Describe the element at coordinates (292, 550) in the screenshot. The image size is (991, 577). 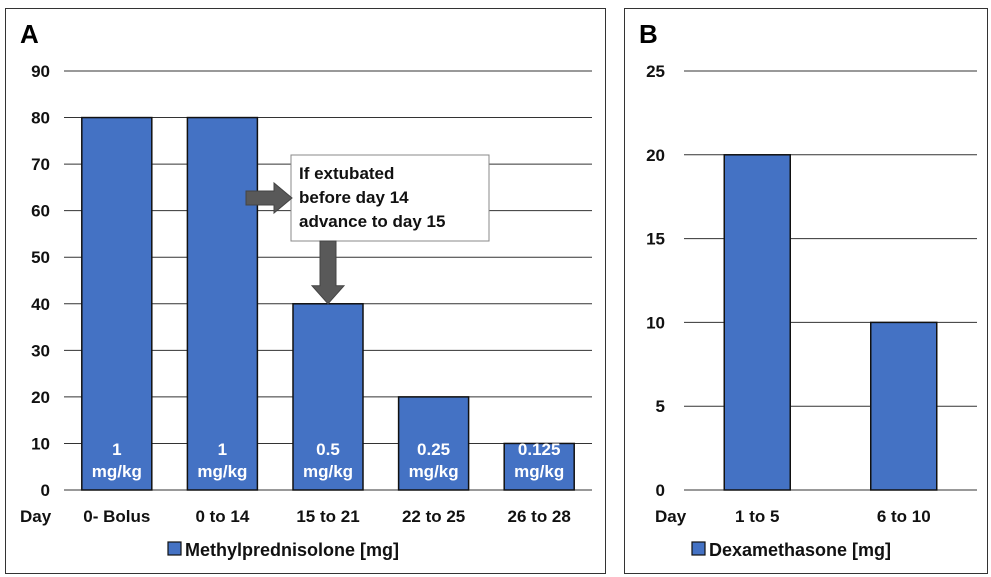
I see `legend-label: Methylprednisolone [mg]` at that location.